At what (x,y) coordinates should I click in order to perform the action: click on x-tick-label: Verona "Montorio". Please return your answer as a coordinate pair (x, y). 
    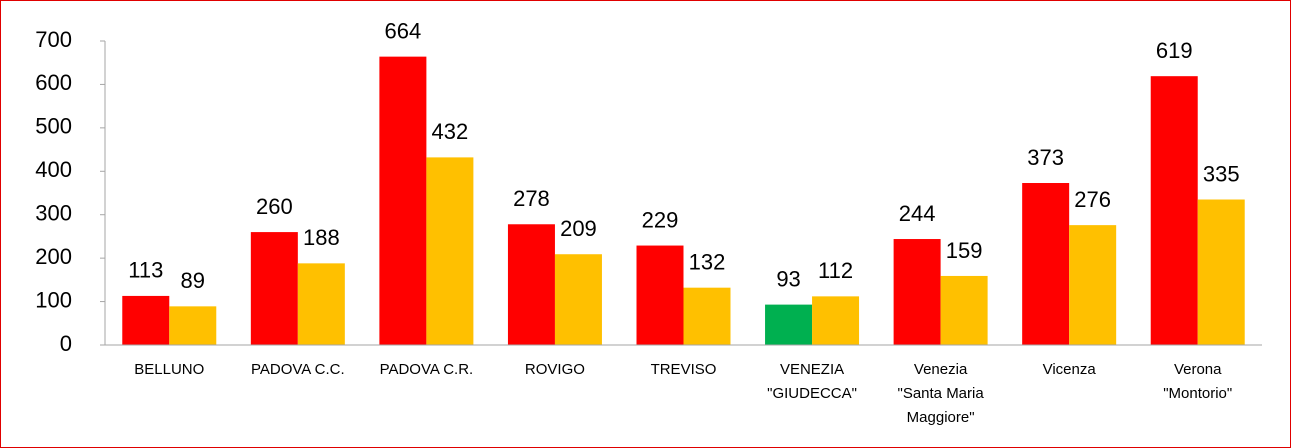
    Looking at the image, I should click on (1197, 381).